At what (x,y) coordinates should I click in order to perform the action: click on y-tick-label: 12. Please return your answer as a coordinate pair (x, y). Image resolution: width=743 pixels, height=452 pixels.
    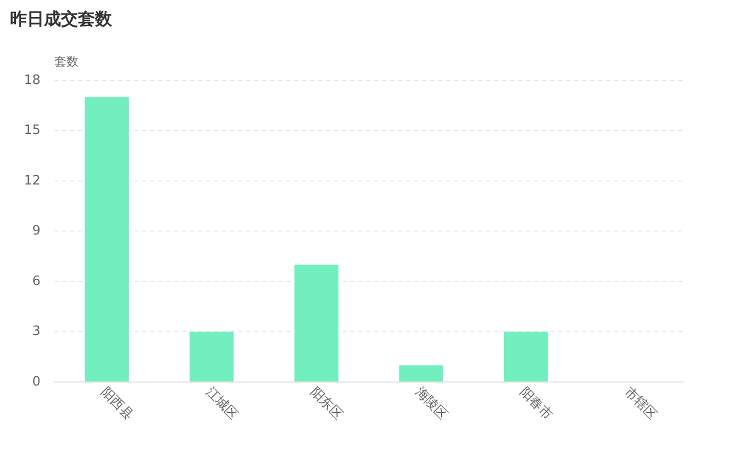
    Looking at the image, I should click on (32, 180).